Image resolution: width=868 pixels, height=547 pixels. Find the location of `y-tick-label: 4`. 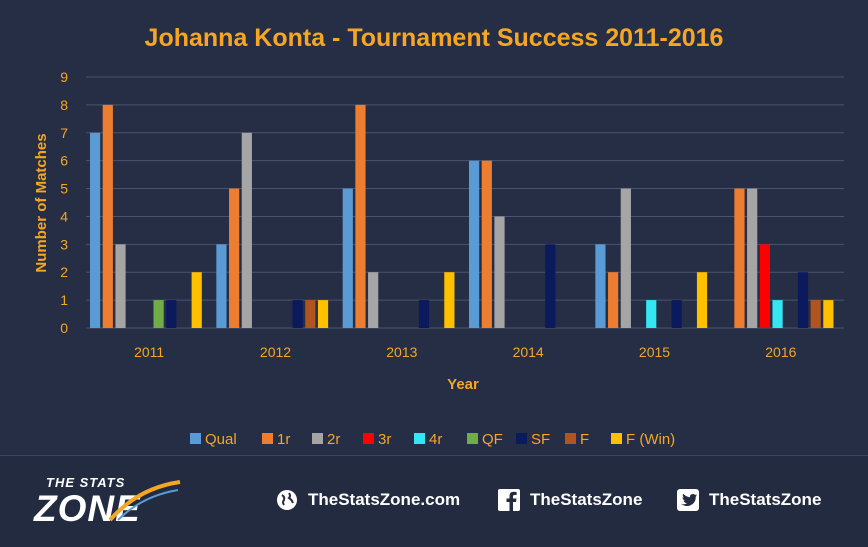

y-tick-label: 4 is located at coordinates (64, 216).